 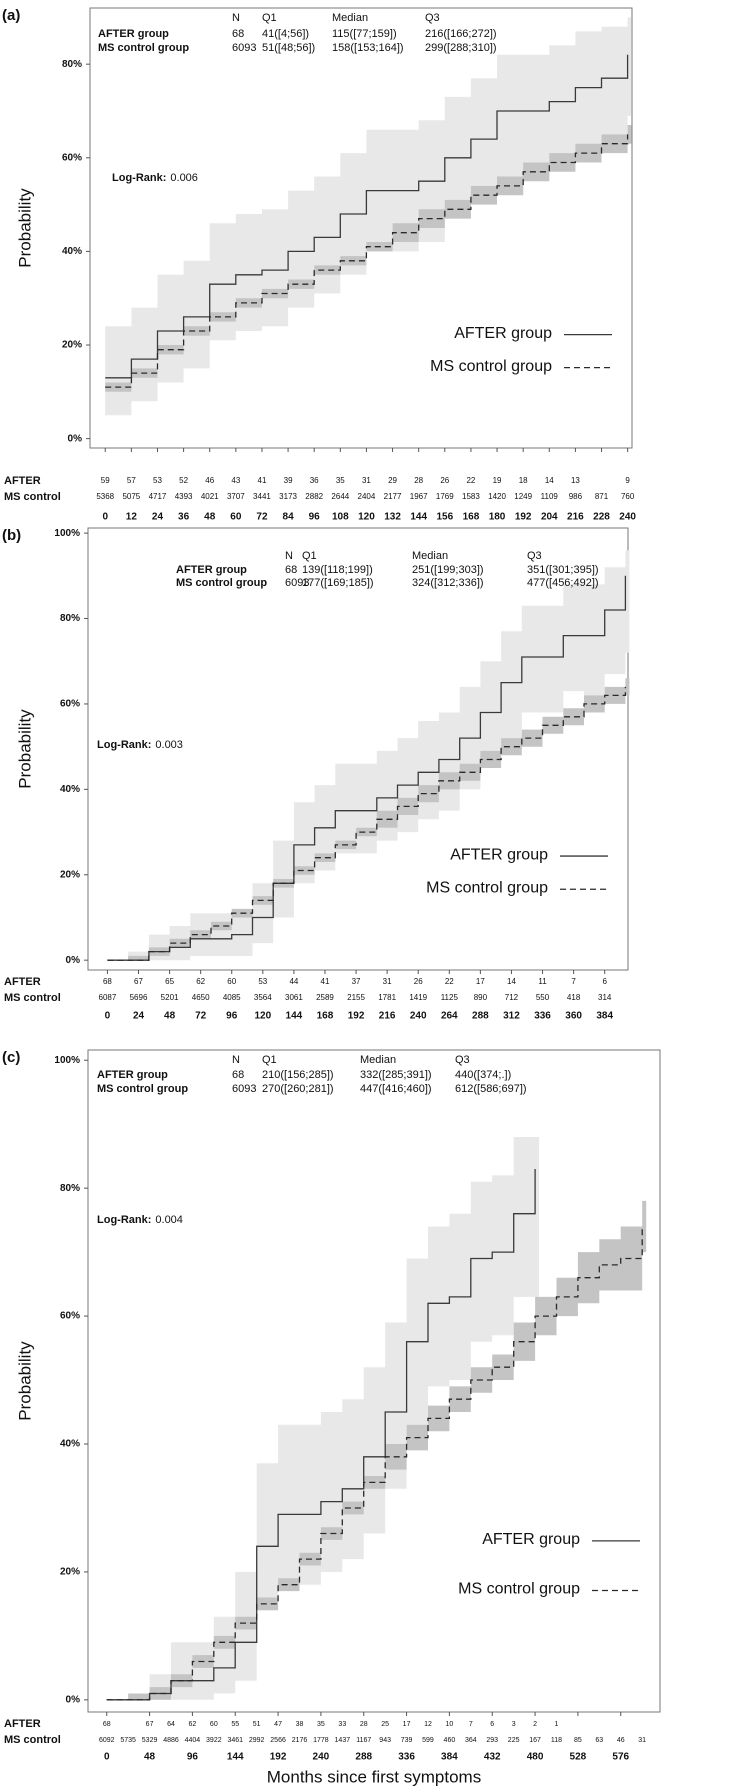 What do you see at coordinates (471, 496) in the screenshot?
I see `risk-count: 1583` at bounding box center [471, 496].